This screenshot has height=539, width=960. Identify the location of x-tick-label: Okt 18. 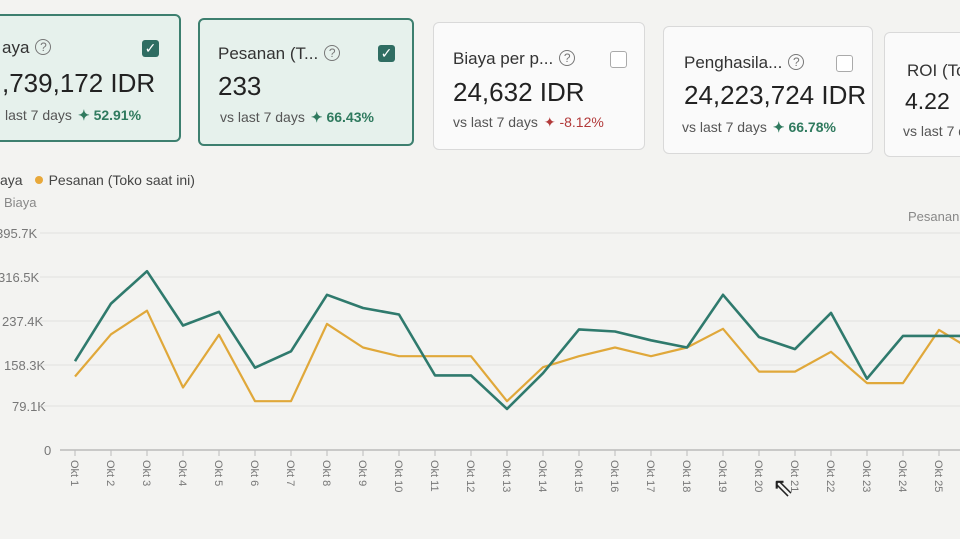
(686, 476).